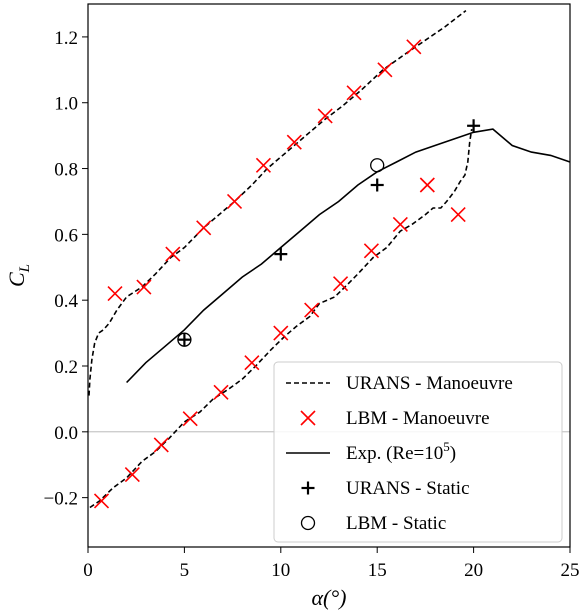  What do you see at coordinates (401, 451) in the screenshot?
I see `legend-label: Exp. (Re=105)` at bounding box center [401, 451].